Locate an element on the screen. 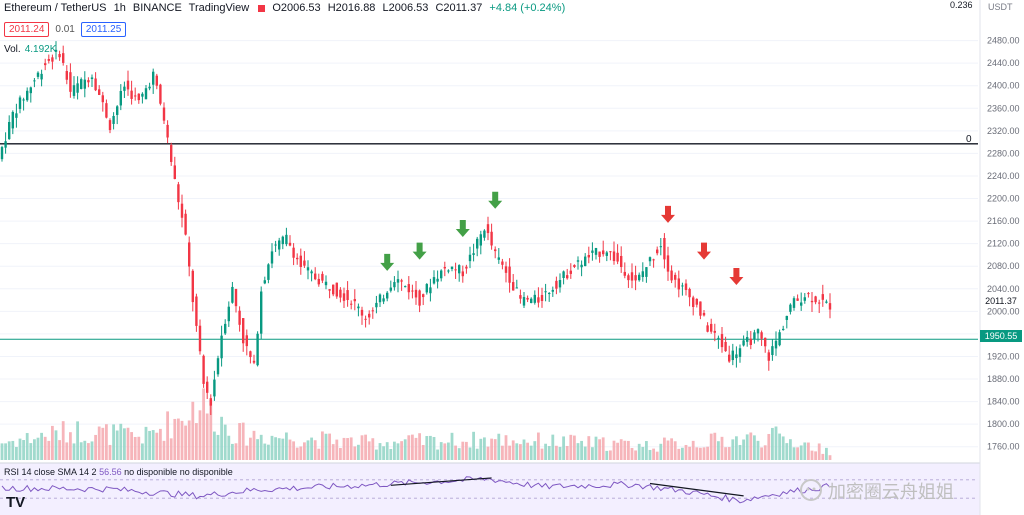  market-status-icon is located at coordinates (262, 8).